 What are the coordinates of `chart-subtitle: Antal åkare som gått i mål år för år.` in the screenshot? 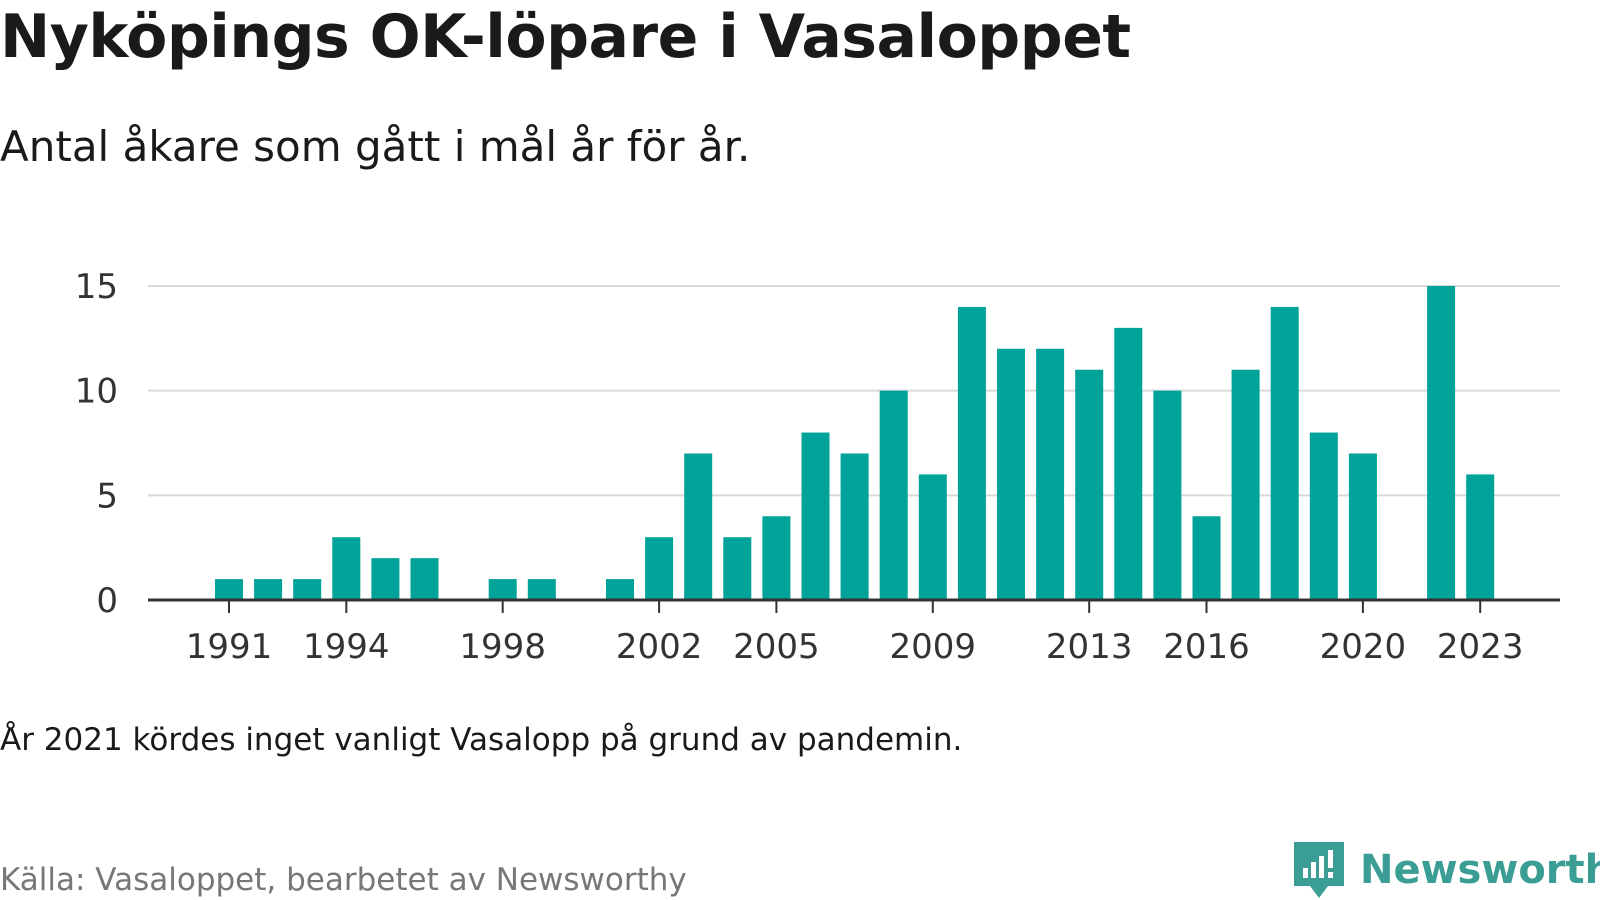 It's located at (375, 146).